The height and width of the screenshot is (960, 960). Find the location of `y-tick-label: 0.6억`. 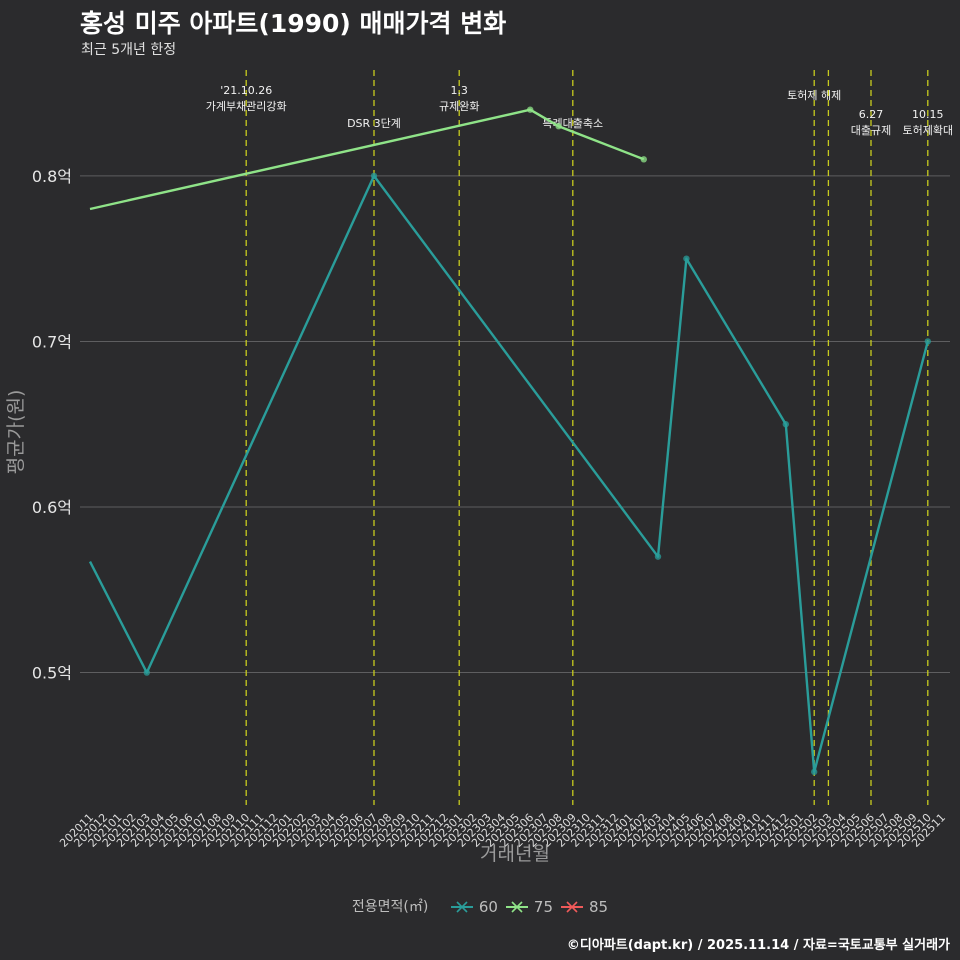

y-tick-label: 0.6억 is located at coordinates (52, 507).